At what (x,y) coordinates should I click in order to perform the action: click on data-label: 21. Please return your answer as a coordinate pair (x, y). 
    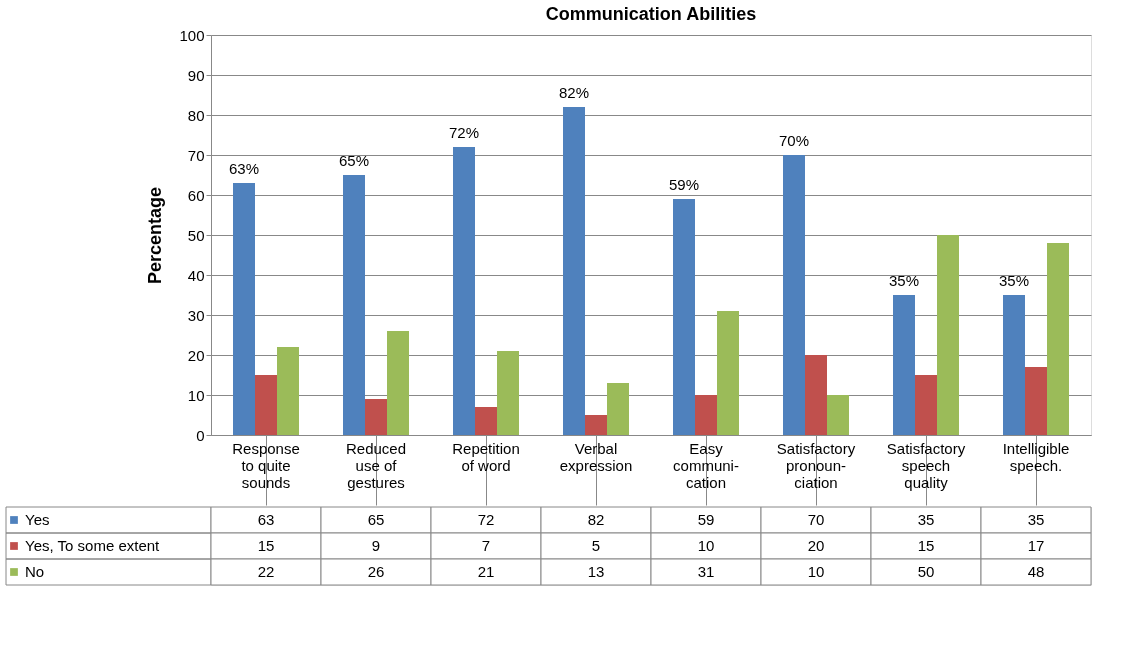
    Looking at the image, I should click on (486, 571).